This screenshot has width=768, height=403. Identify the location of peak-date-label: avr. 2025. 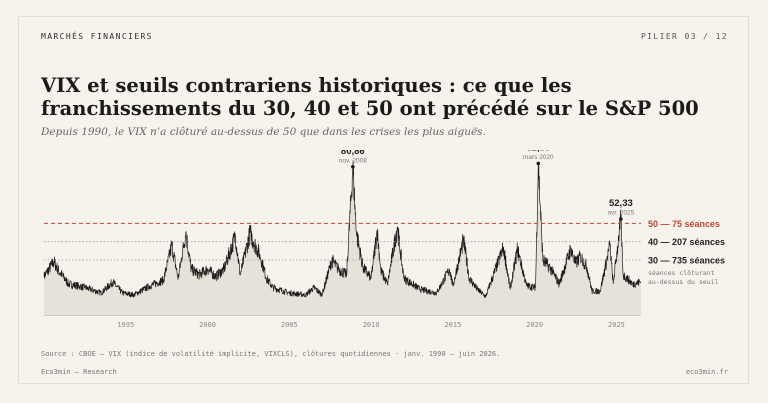
(621, 213).